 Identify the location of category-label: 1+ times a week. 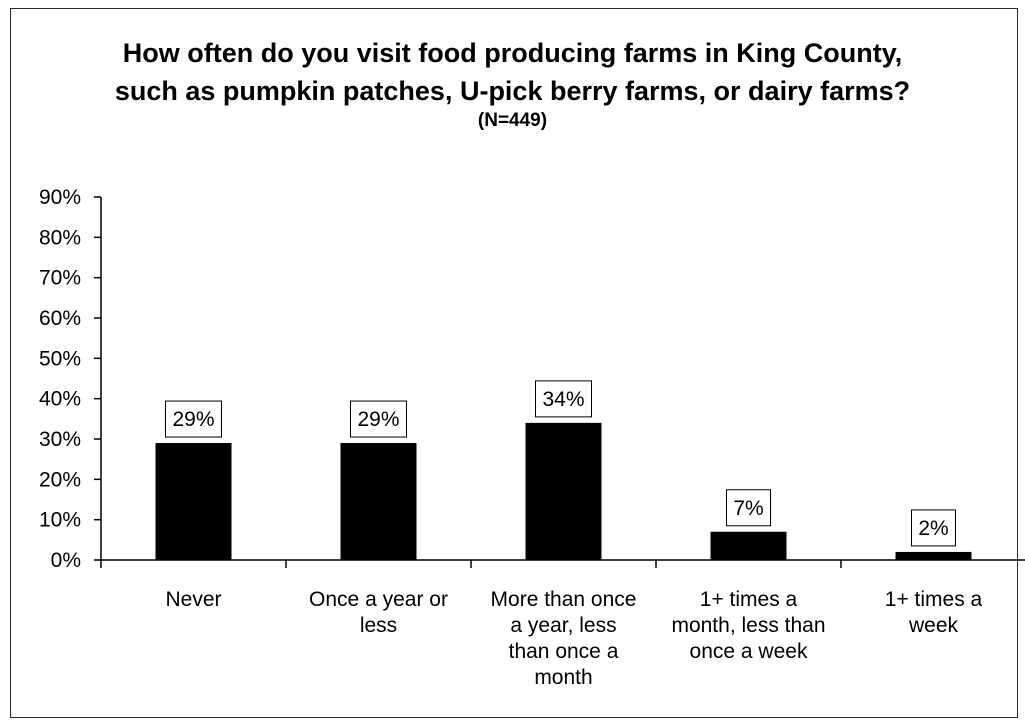
(934, 612).